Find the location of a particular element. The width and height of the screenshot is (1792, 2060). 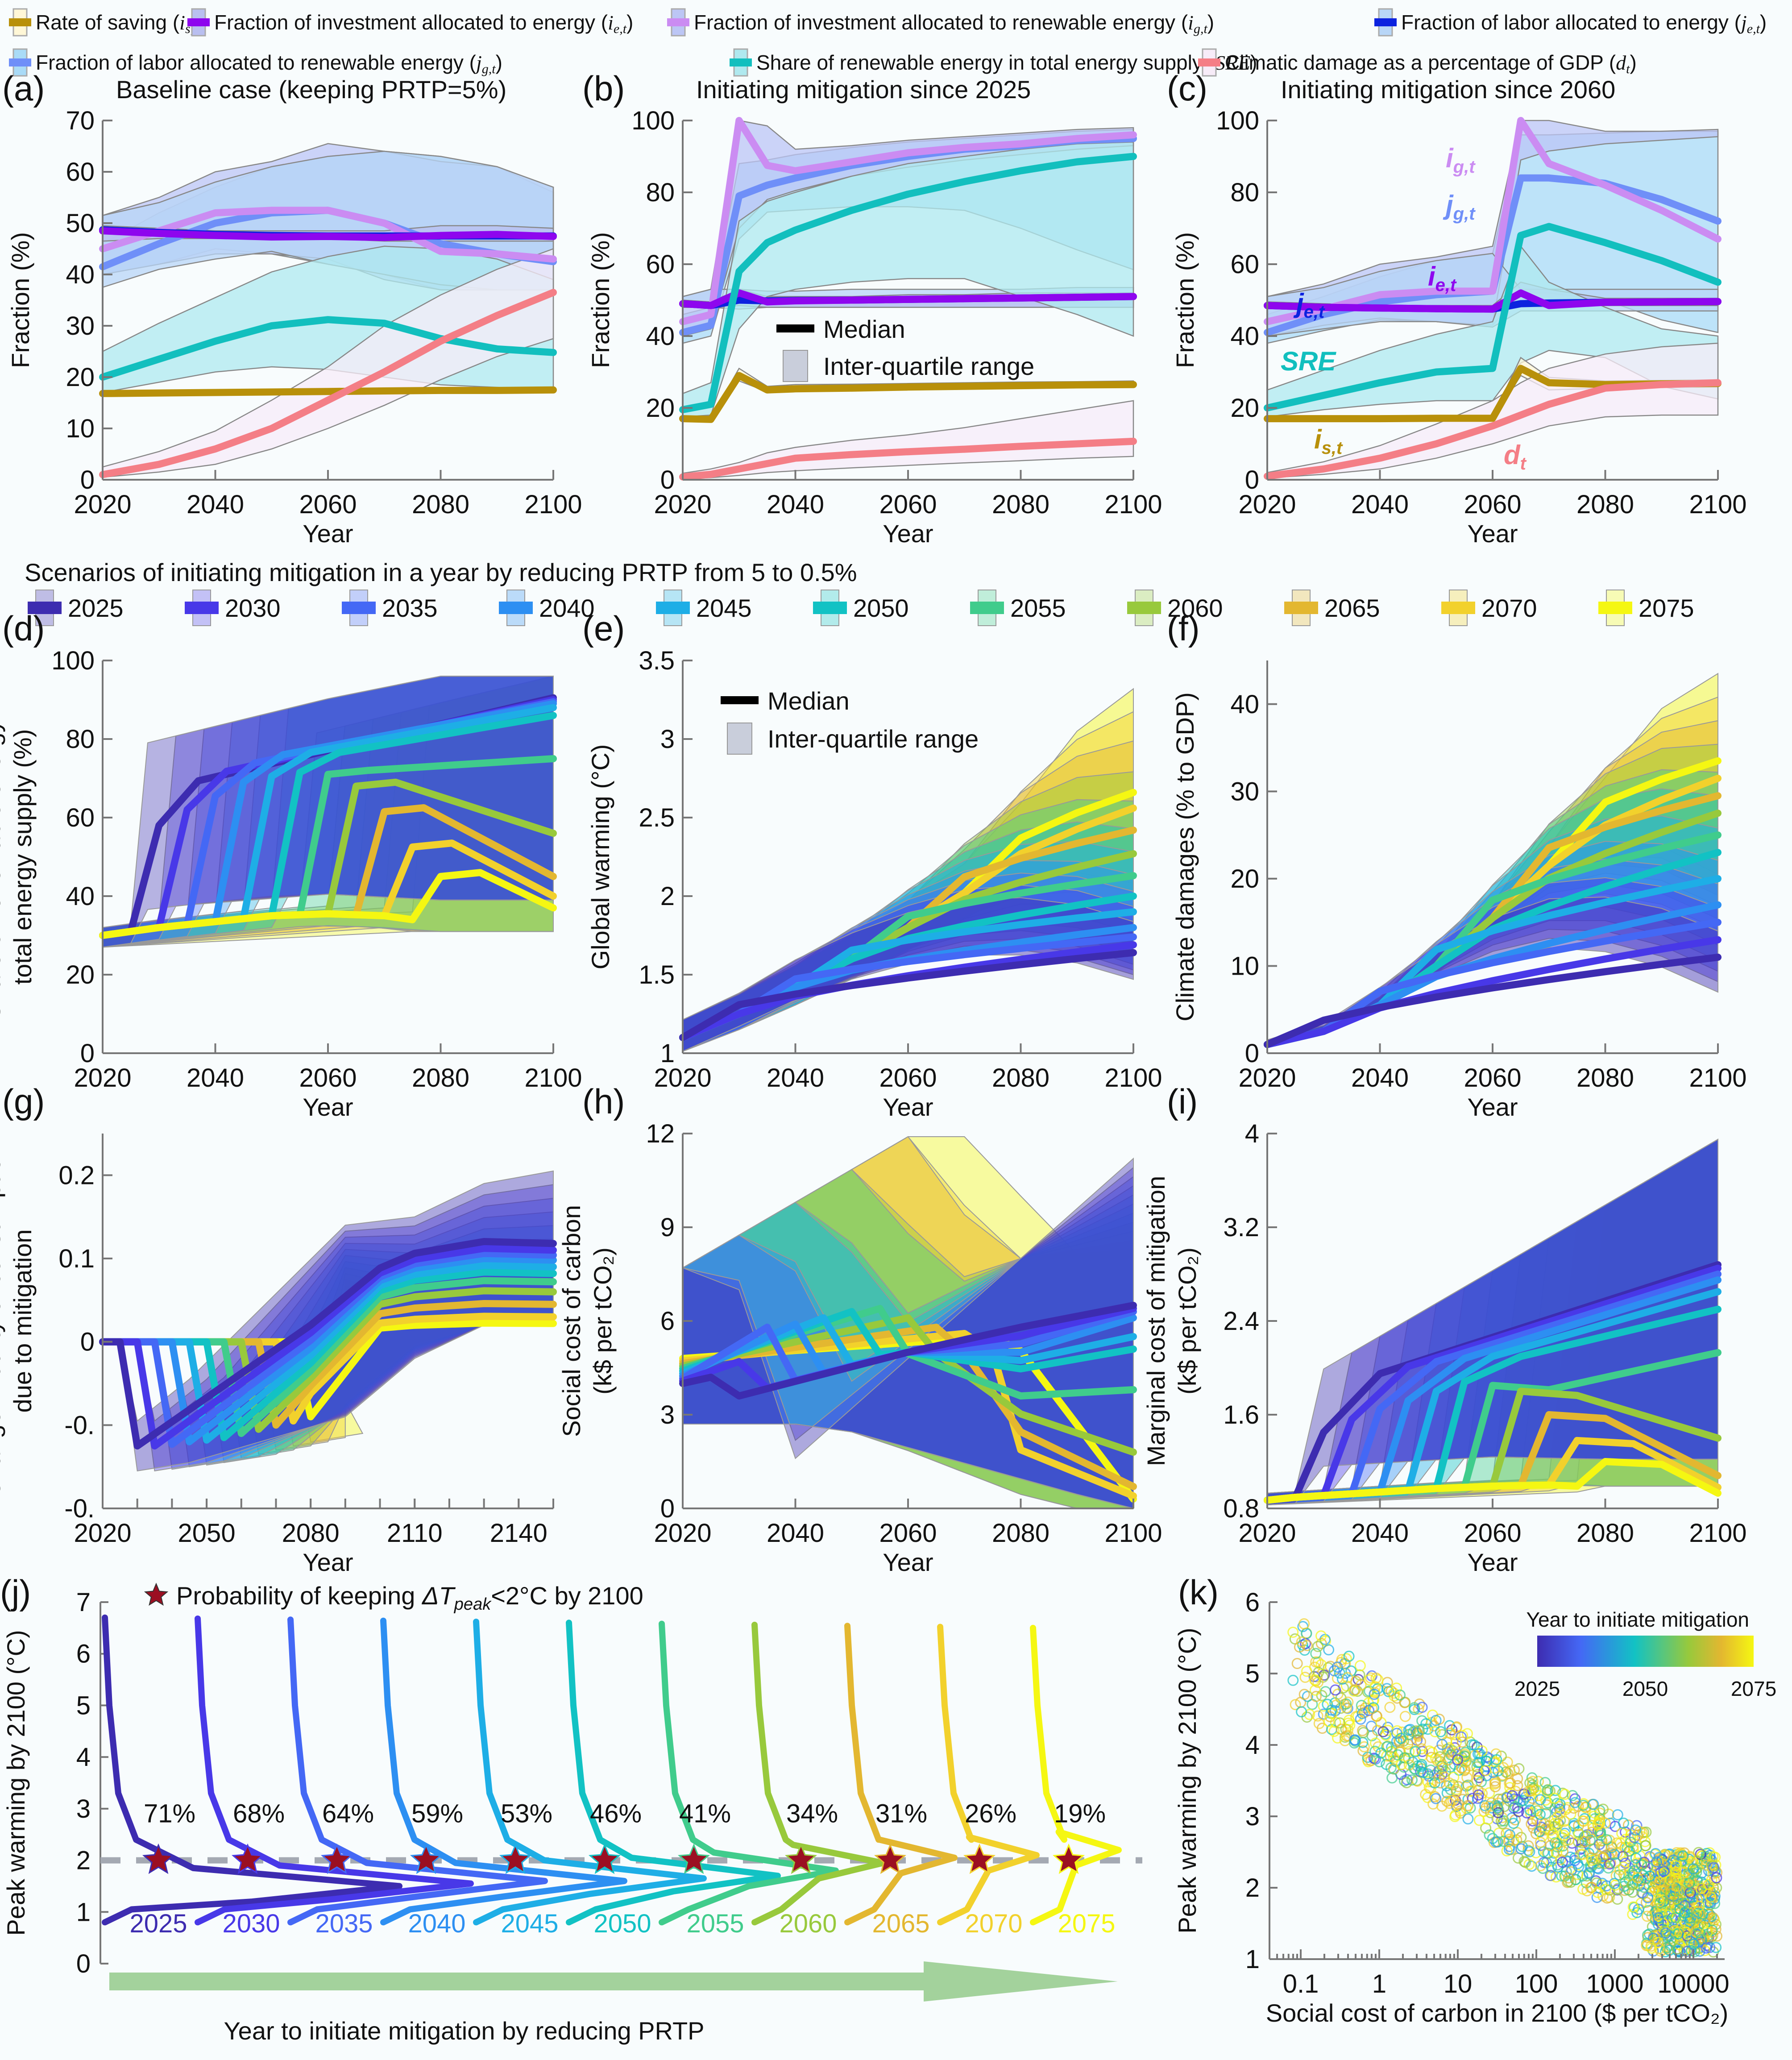

colorbar-tick-label: 2050 is located at coordinates (1645, 1688).